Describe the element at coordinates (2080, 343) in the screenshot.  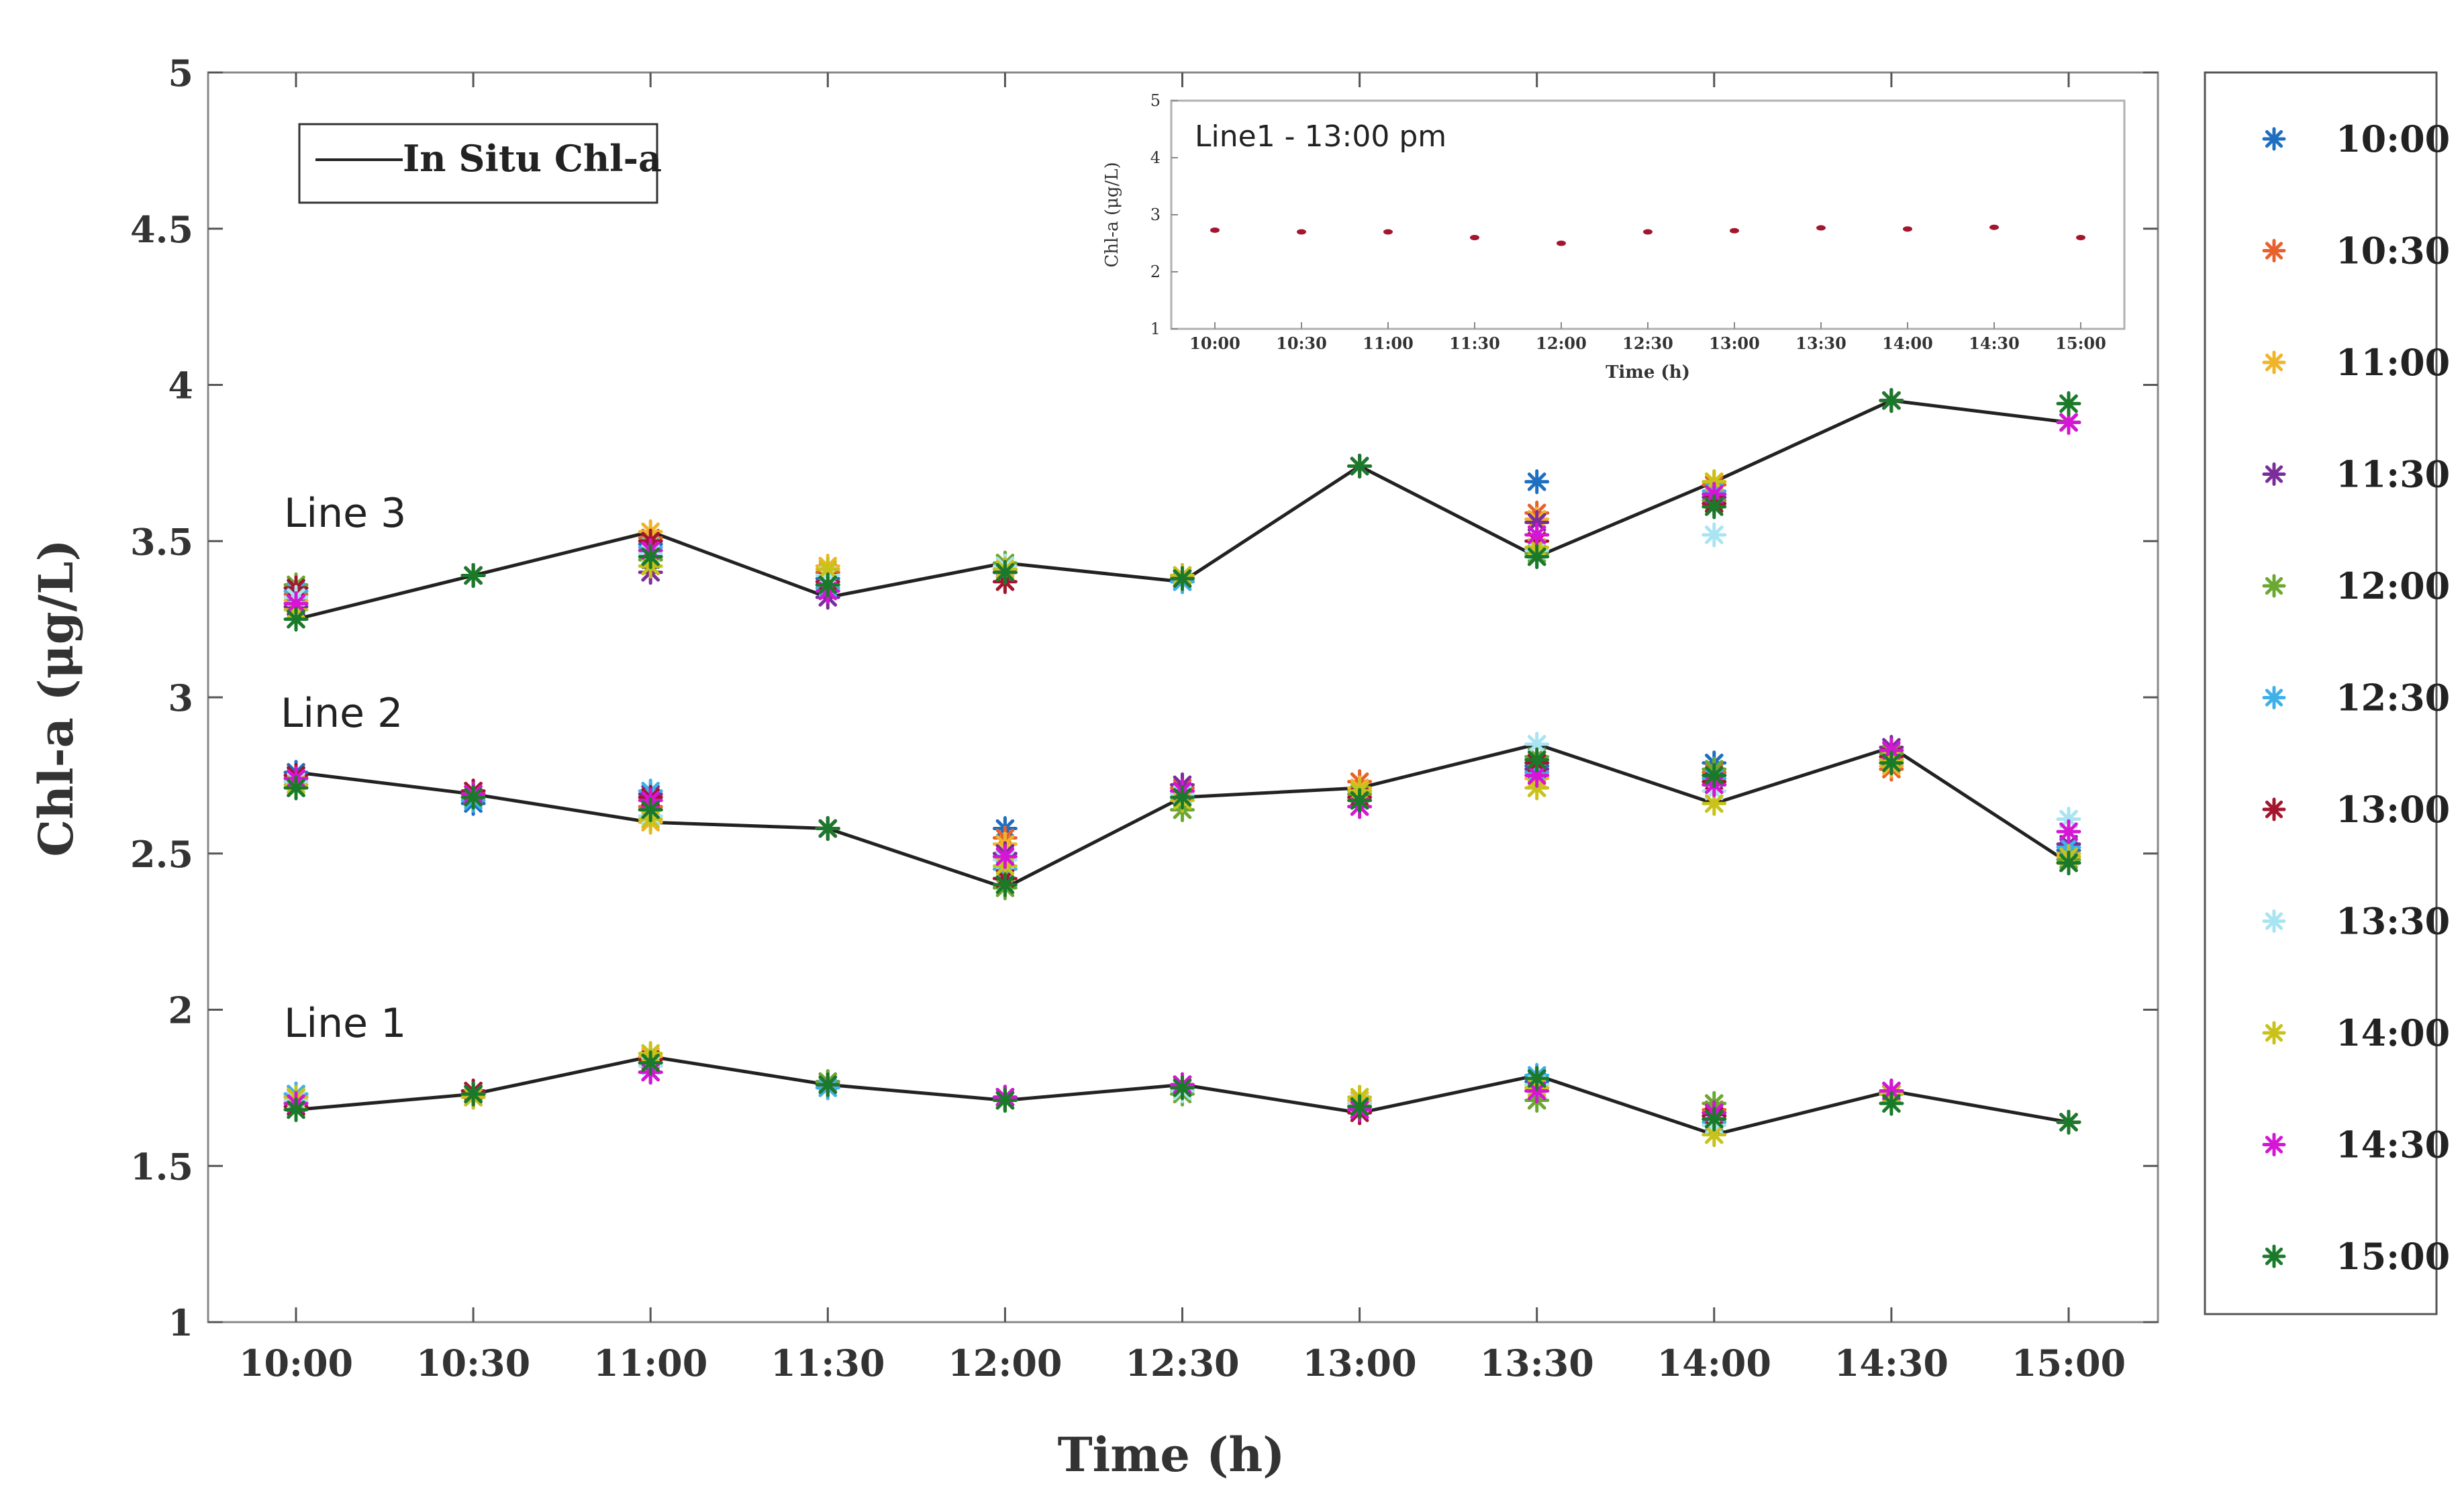
I see `inset-x-tick-label: 15:00` at that location.